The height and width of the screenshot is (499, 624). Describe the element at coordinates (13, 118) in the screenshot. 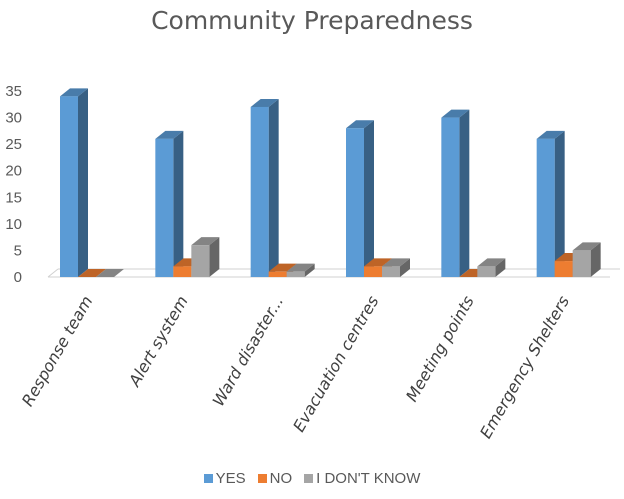

I see `y-tick-label: 30` at that location.